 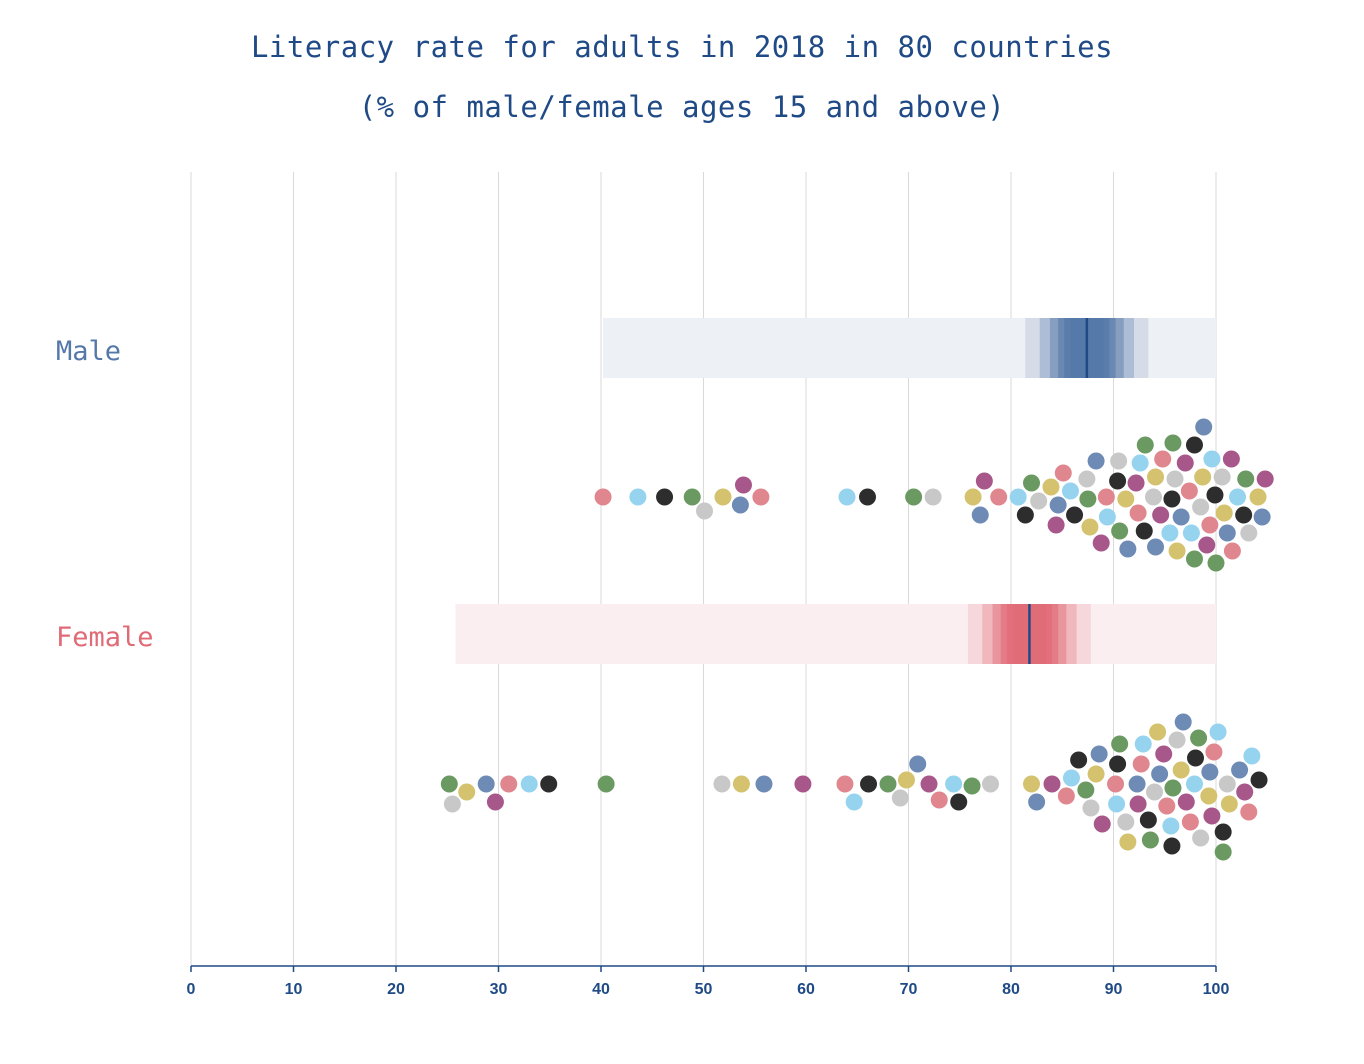 What do you see at coordinates (1011, 989) in the screenshot?
I see `x-tick-label: 80` at bounding box center [1011, 989].